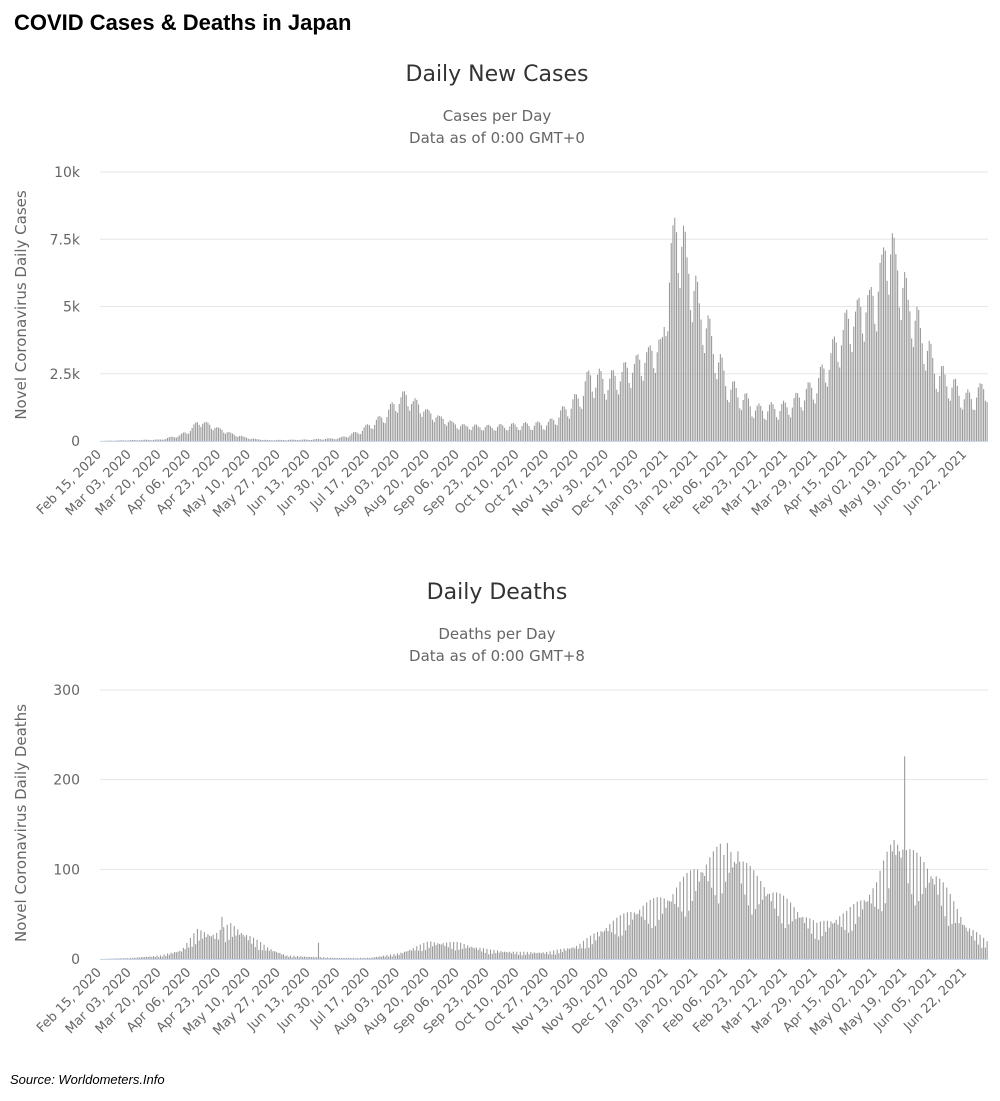 This screenshot has height=1101, width=1000. I want to click on y-axis-label: Novel Coronavirus Daily Deaths, so click(21, 823).